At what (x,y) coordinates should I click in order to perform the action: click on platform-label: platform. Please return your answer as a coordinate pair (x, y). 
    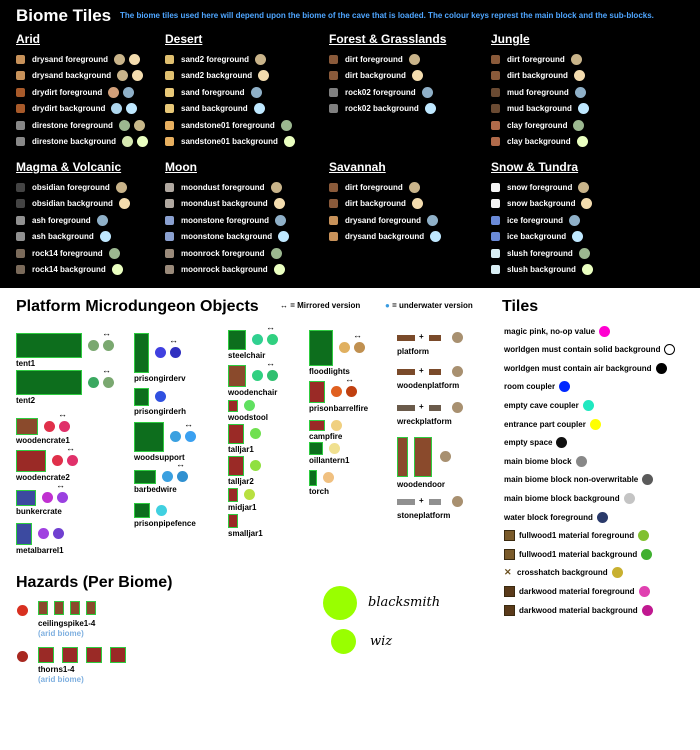
    Looking at the image, I should click on (413, 351).